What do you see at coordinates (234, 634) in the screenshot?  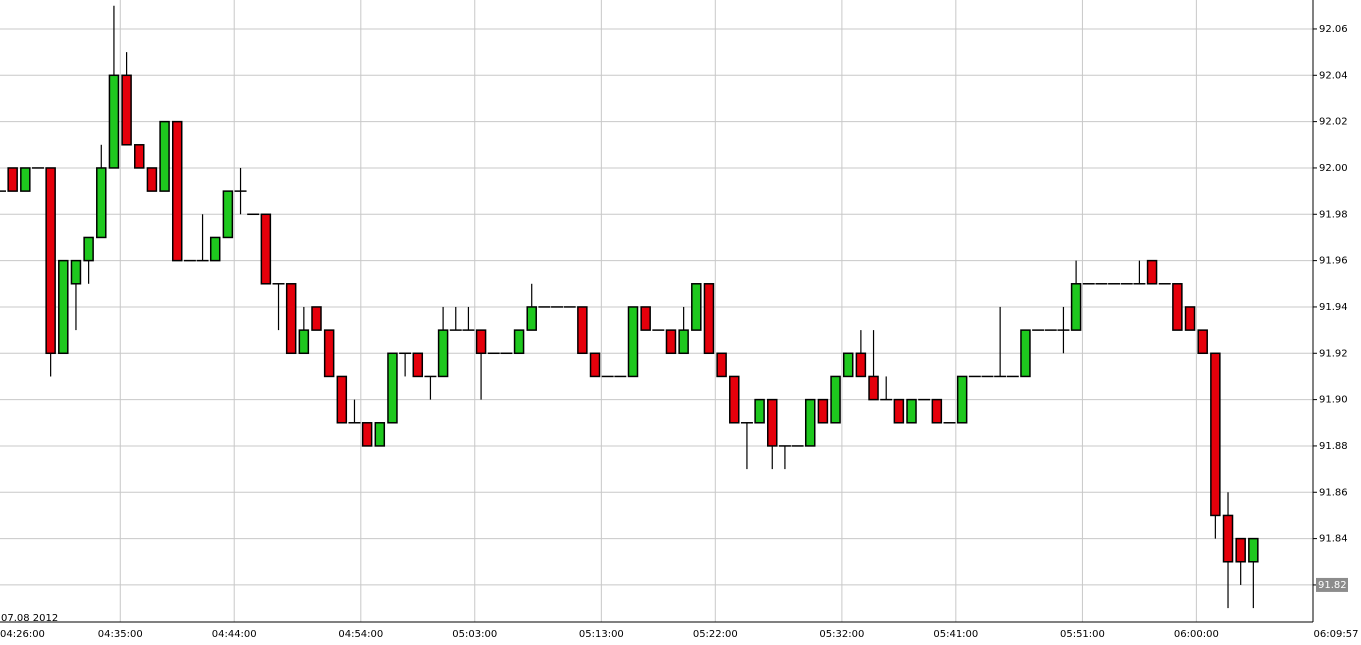 I see `x-tick-label: 04:44:00` at bounding box center [234, 634].